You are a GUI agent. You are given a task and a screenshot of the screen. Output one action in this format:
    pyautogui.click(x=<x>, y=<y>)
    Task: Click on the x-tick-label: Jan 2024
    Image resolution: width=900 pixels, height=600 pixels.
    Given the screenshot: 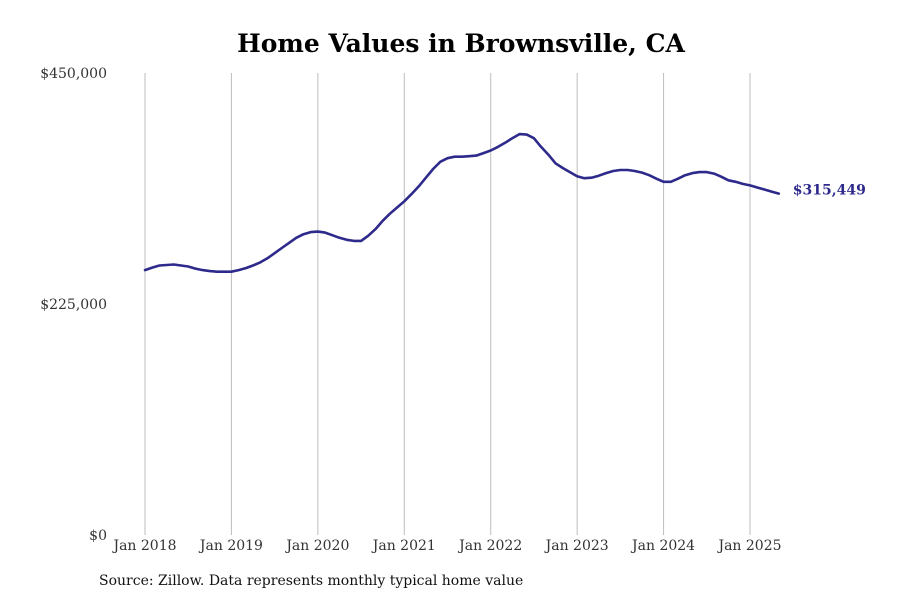 What is the action you would take?
    pyautogui.click(x=662, y=546)
    